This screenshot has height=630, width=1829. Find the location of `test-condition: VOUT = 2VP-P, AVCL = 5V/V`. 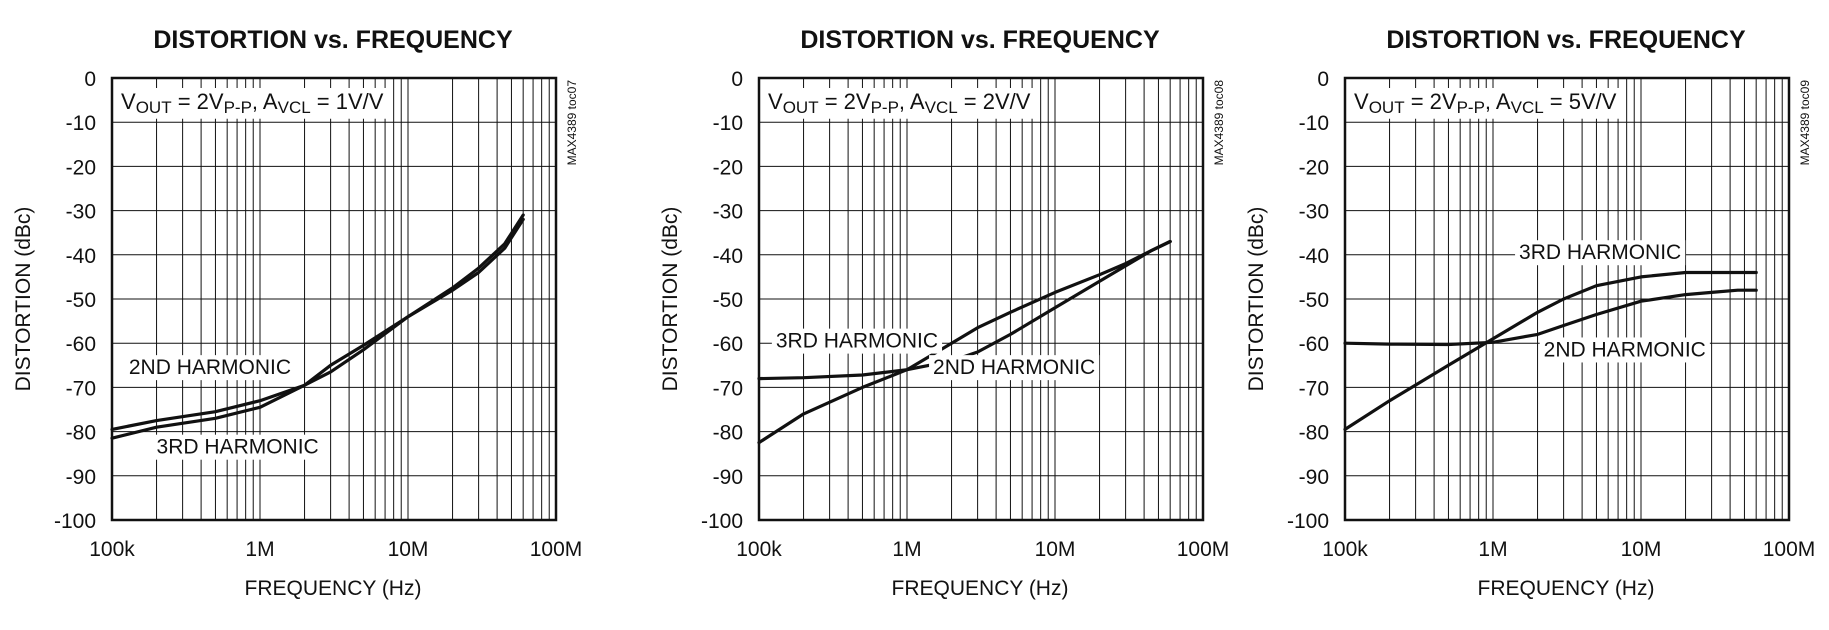

test-condition: VOUT = 2VP-P, AVCL = 5V/V is located at coordinates (1485, 103).